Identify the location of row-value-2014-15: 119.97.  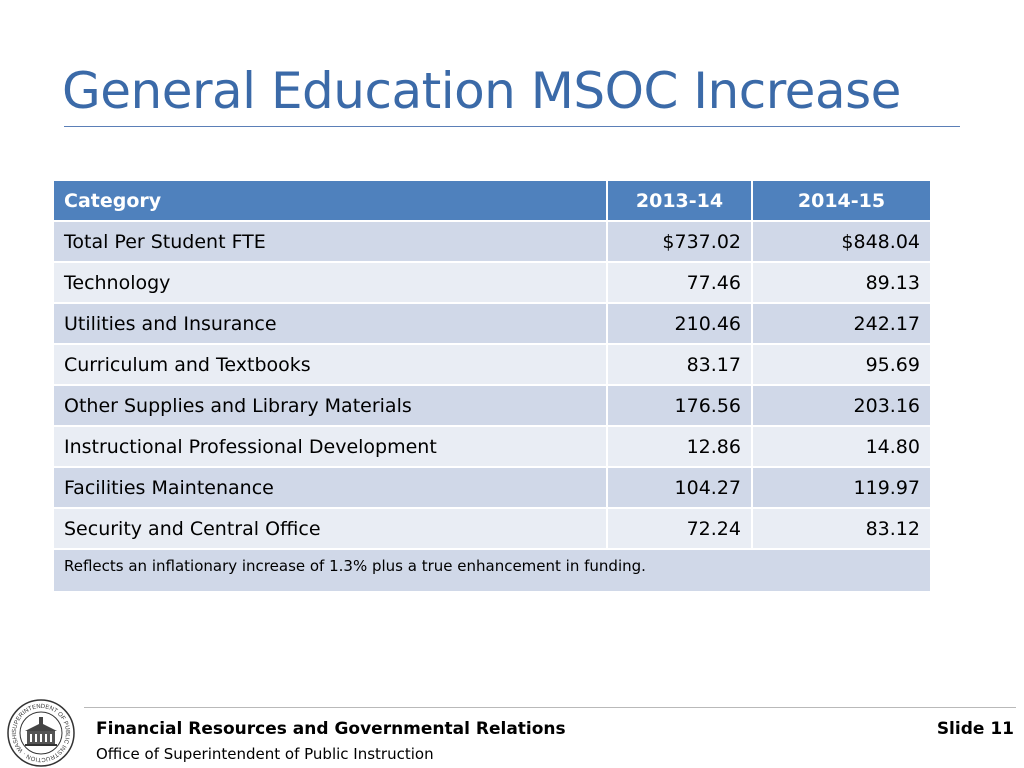
(841, 487).